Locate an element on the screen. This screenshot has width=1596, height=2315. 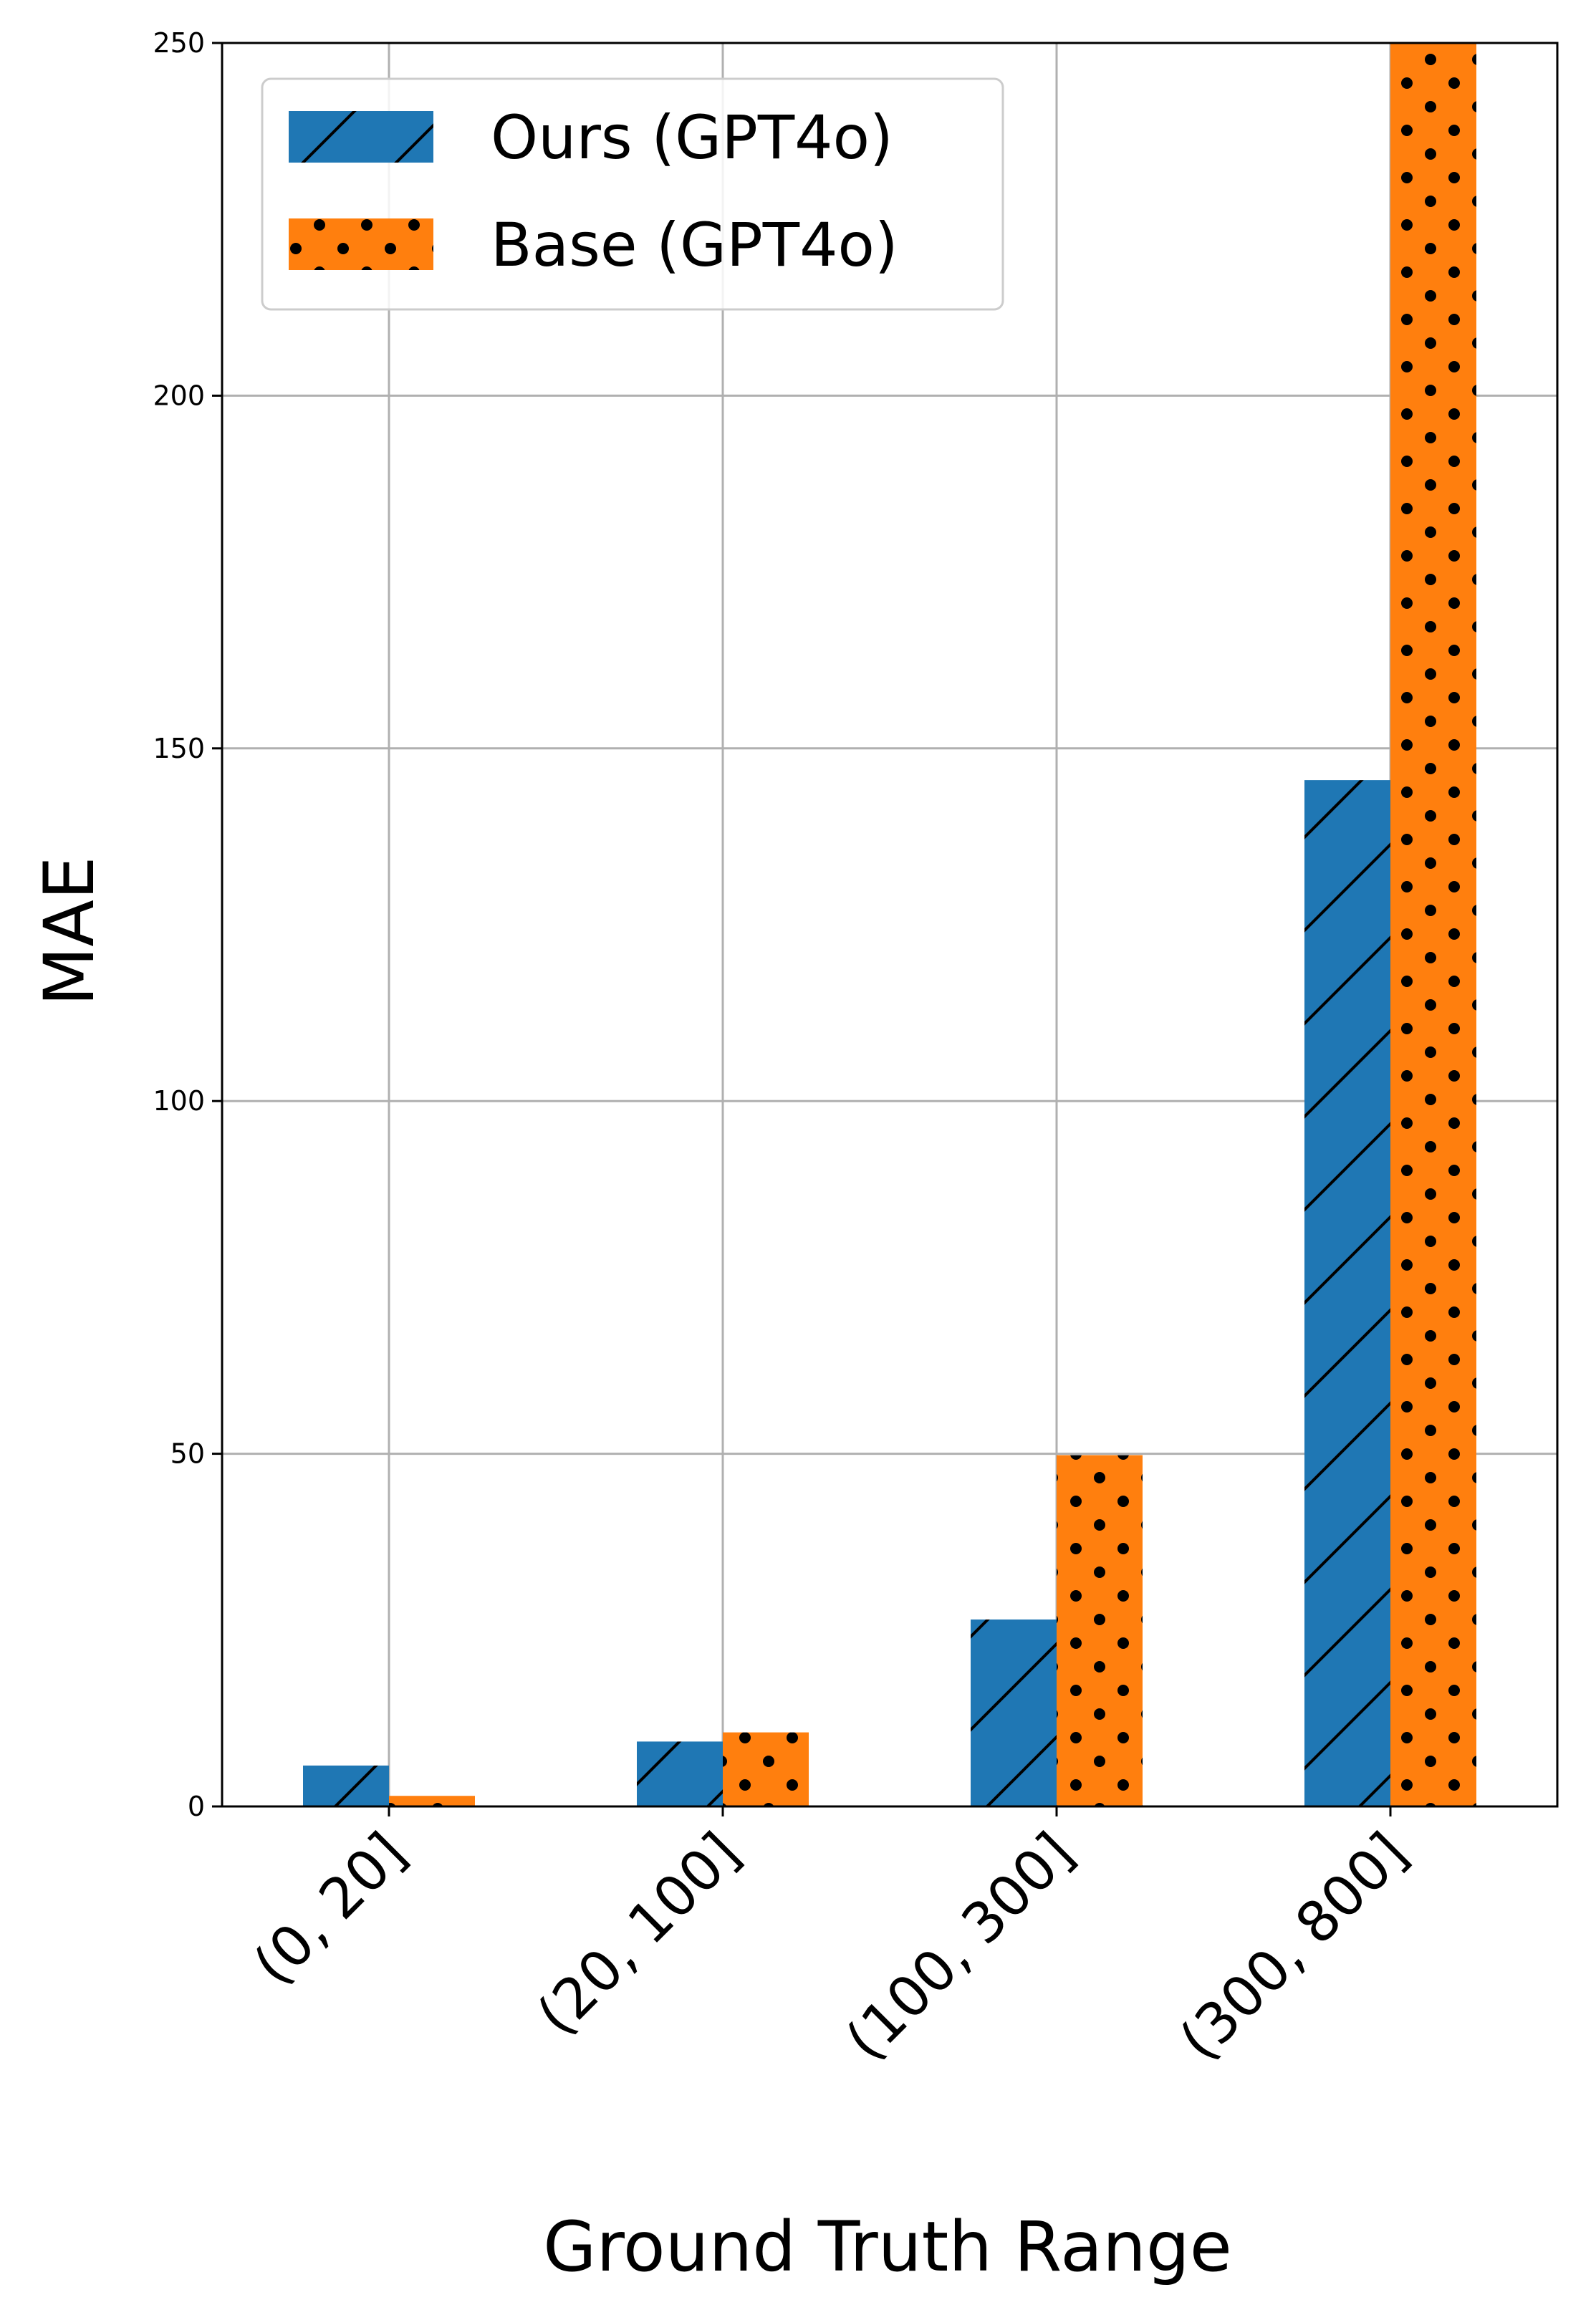
legend-swatch-ours is located at coordinates (361, 137).